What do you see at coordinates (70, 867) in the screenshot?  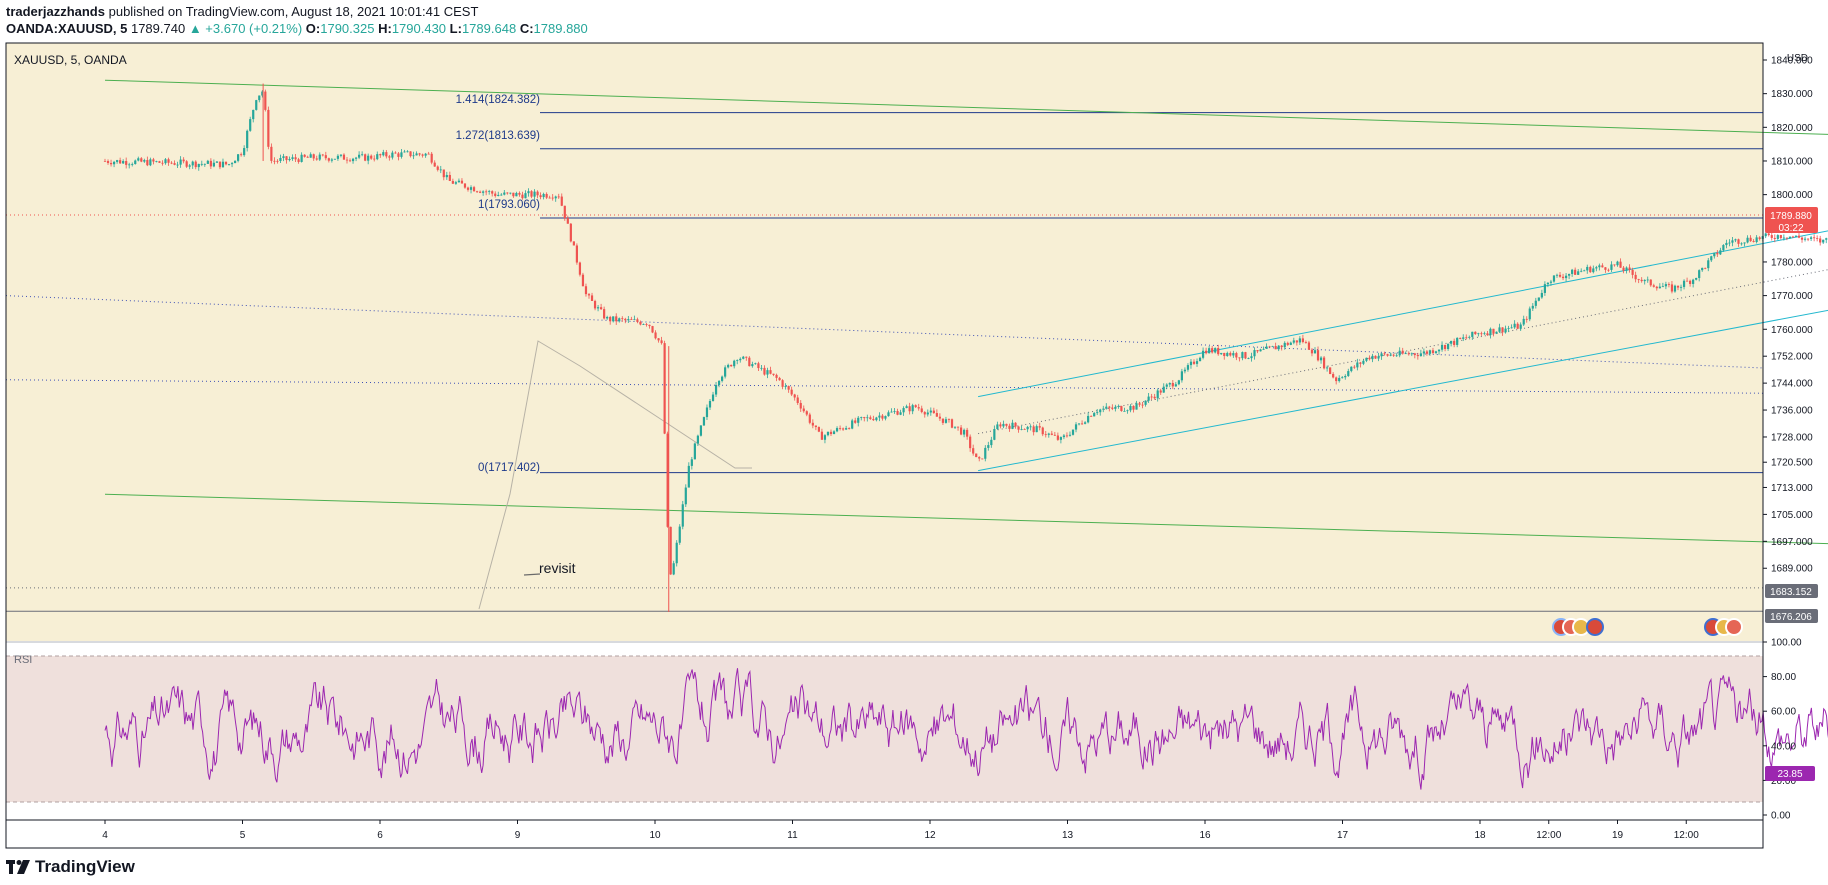 I see `tradingview-logo: TradingView` at bounding box center [70, 867].